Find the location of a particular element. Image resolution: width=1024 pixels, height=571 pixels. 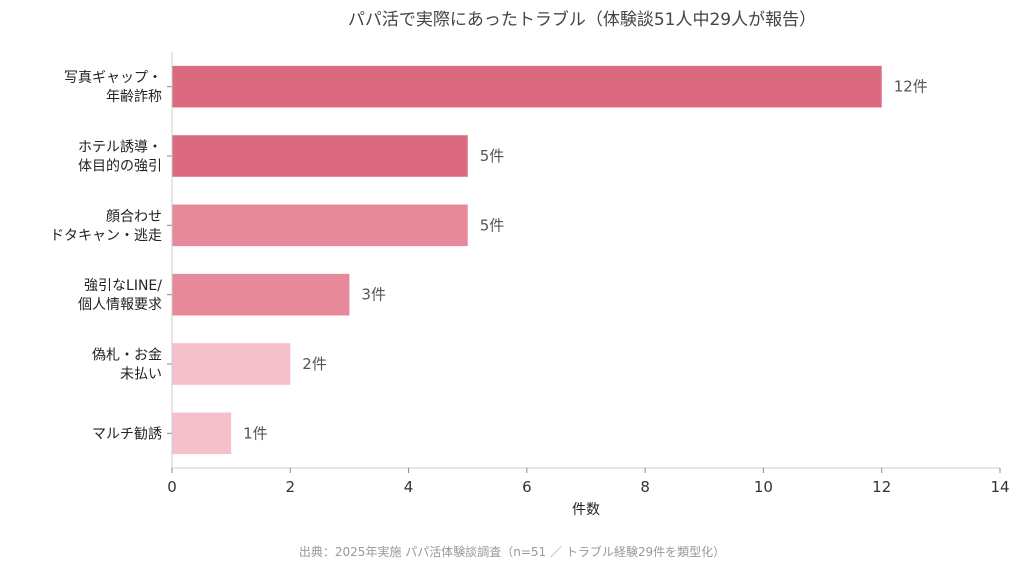

category-label-line: 写真ギャップ・ is located at coordinates (113, 78).